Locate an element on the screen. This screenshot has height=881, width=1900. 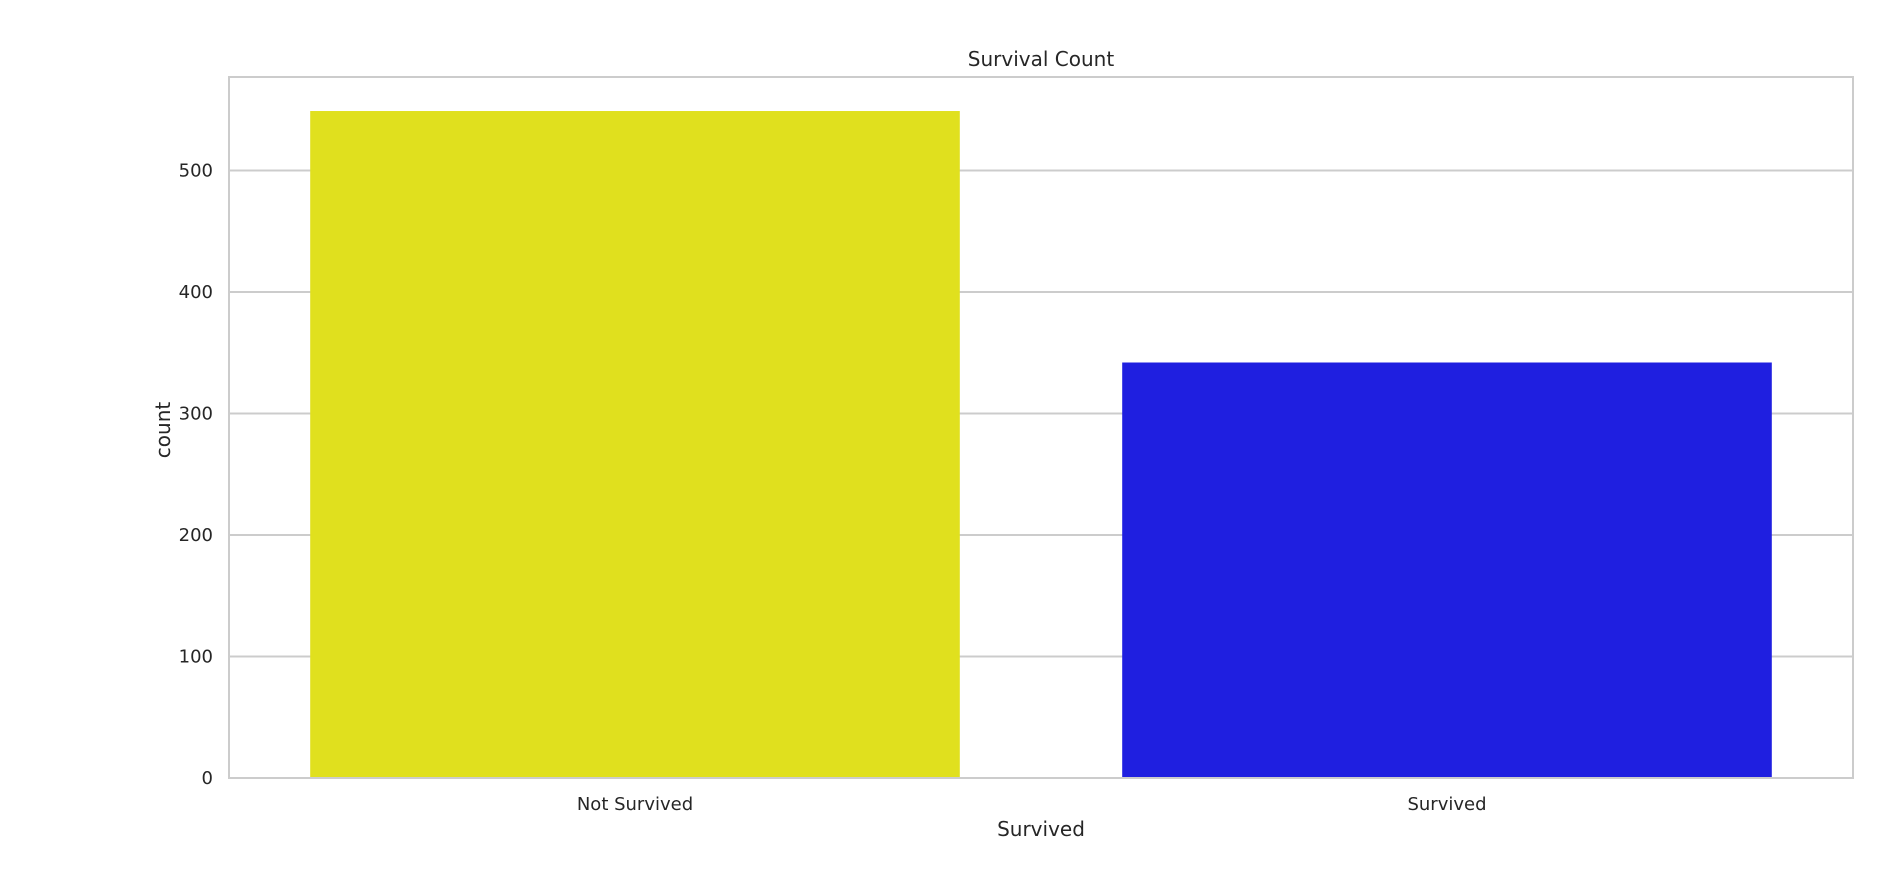
y-tick-label: 100 is located at coordinates (196, 657).